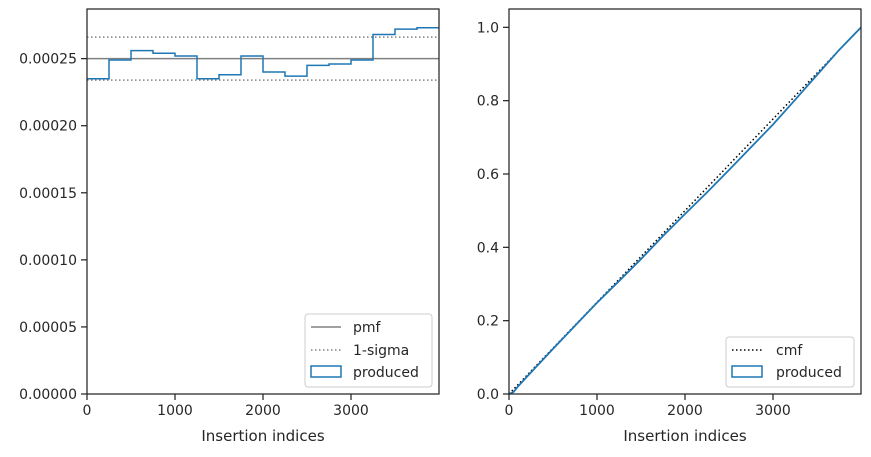  What do you see at coordinates (773, 411) in the screenshot?
I see `right-xtick-label: 3000` at bounding box center [773, 411].